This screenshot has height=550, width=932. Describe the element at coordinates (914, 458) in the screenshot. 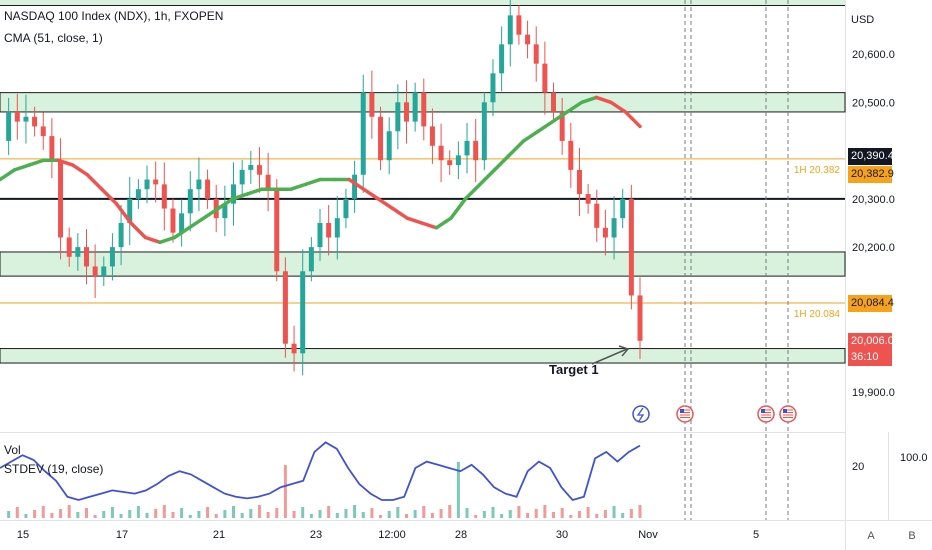

I see `vol-scale-label: 100.0` at that location.